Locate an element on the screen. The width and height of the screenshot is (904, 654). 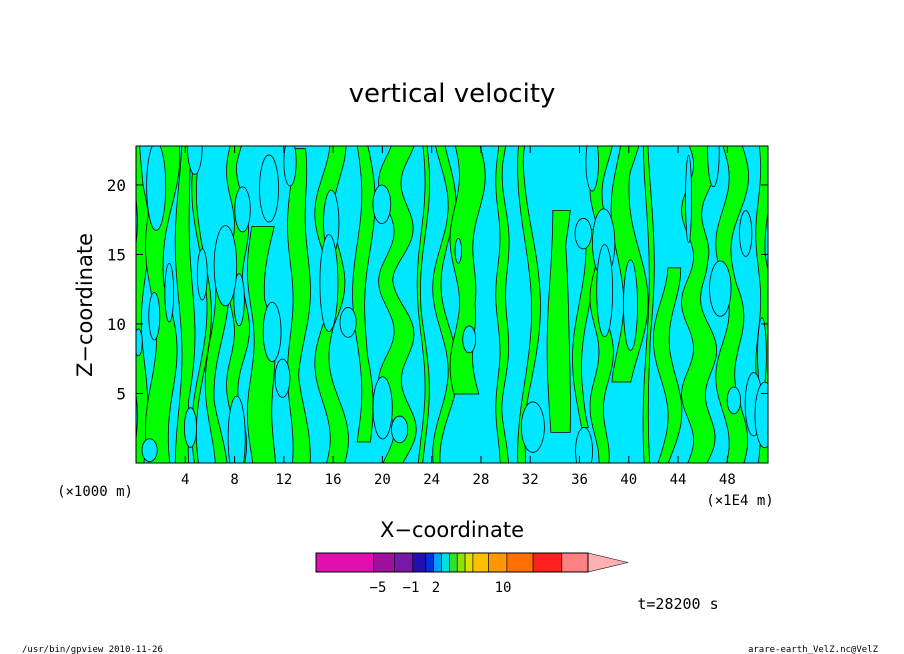
time-label: t=28200 s is located at coordinates (677, 604).